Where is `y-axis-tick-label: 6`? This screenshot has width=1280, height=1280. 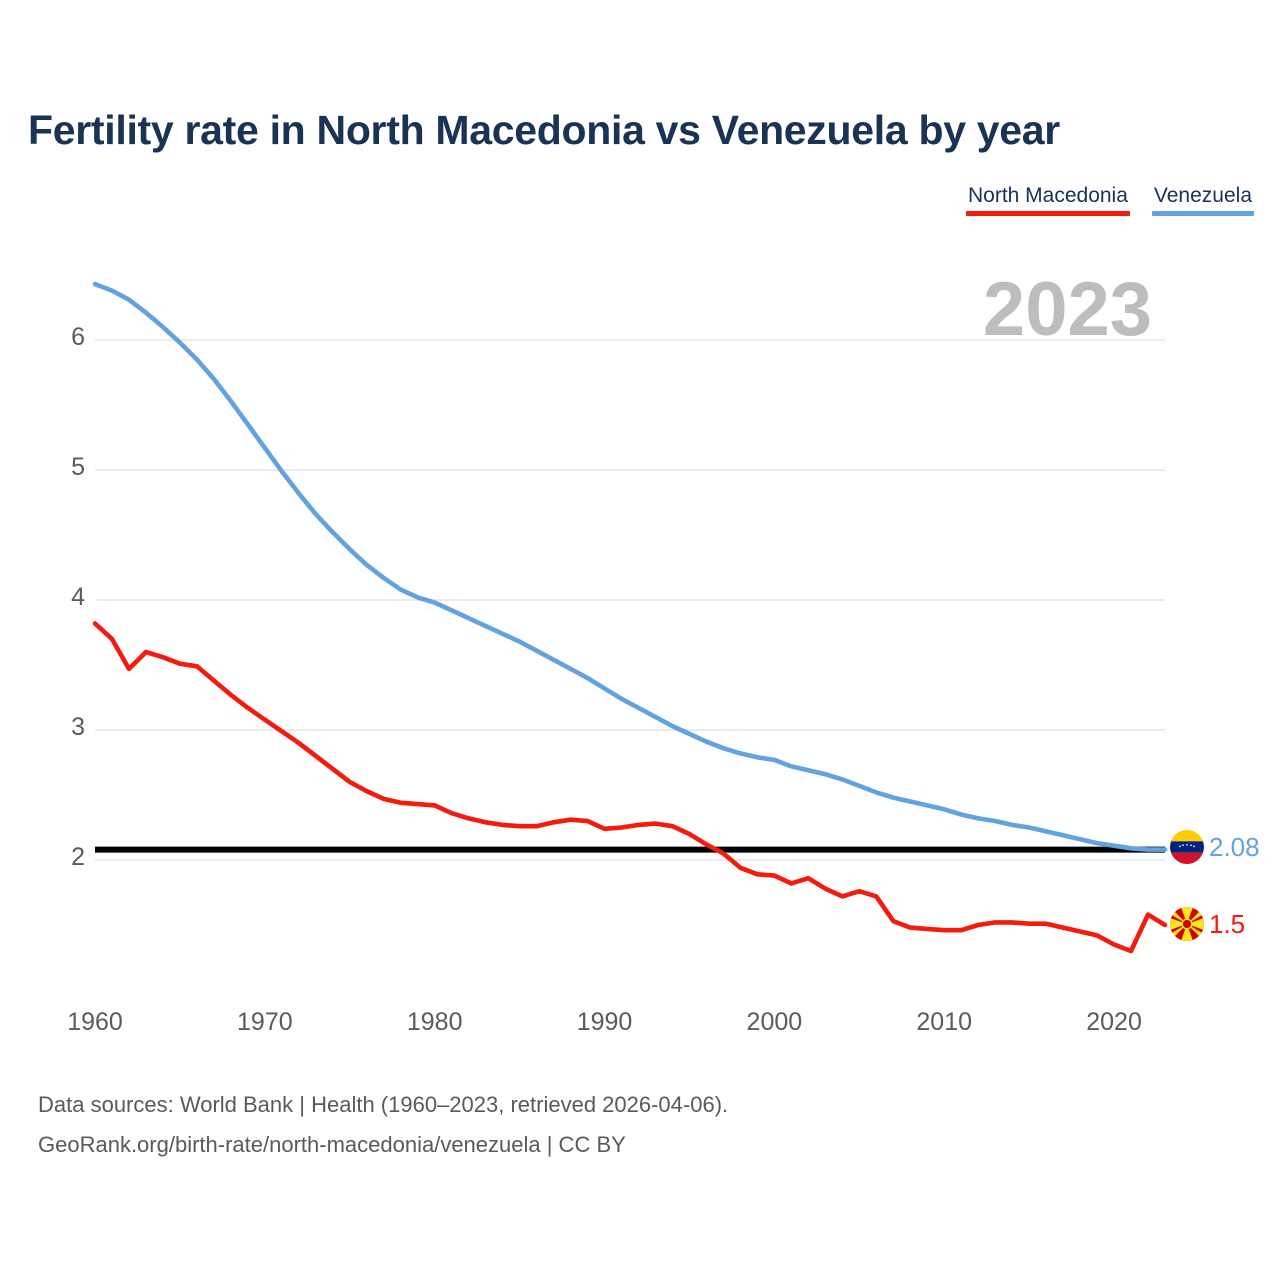
y-axis-tick-label: 6 is located at coordinates (78, 337).